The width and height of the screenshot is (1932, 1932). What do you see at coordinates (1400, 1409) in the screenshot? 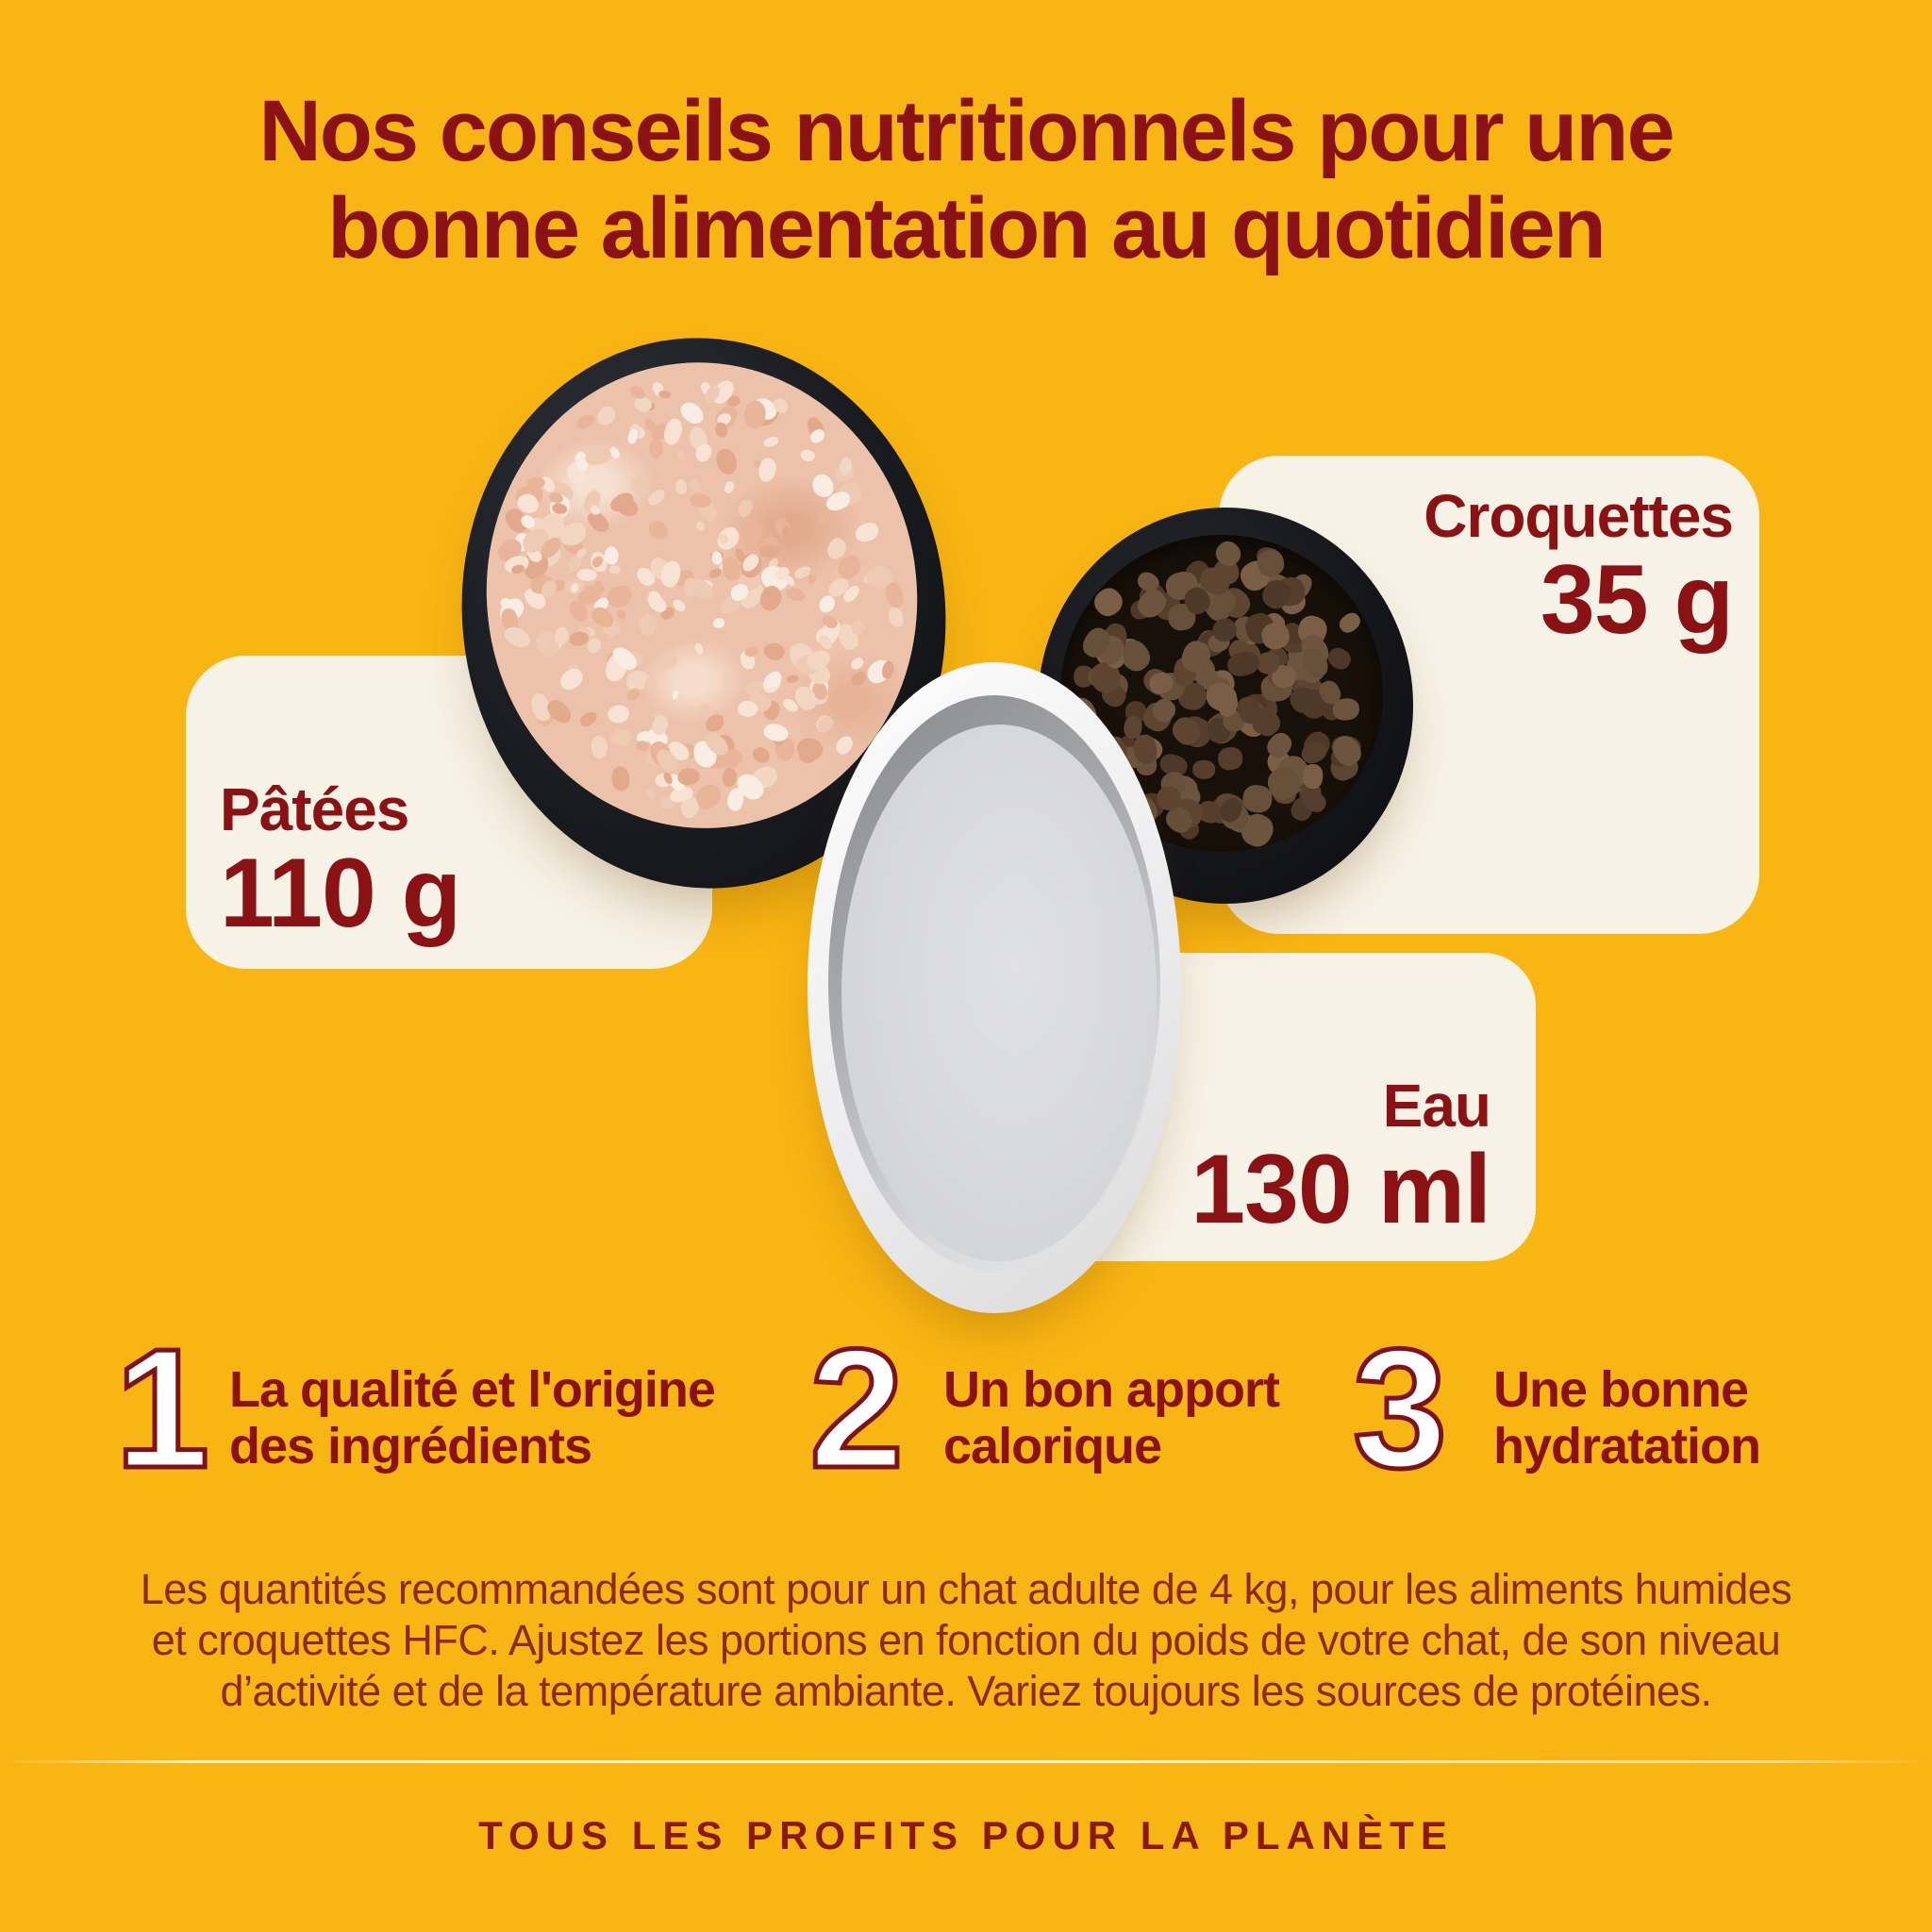
I see `tip-3-number: 3` at bounding box center [1400, 1409].